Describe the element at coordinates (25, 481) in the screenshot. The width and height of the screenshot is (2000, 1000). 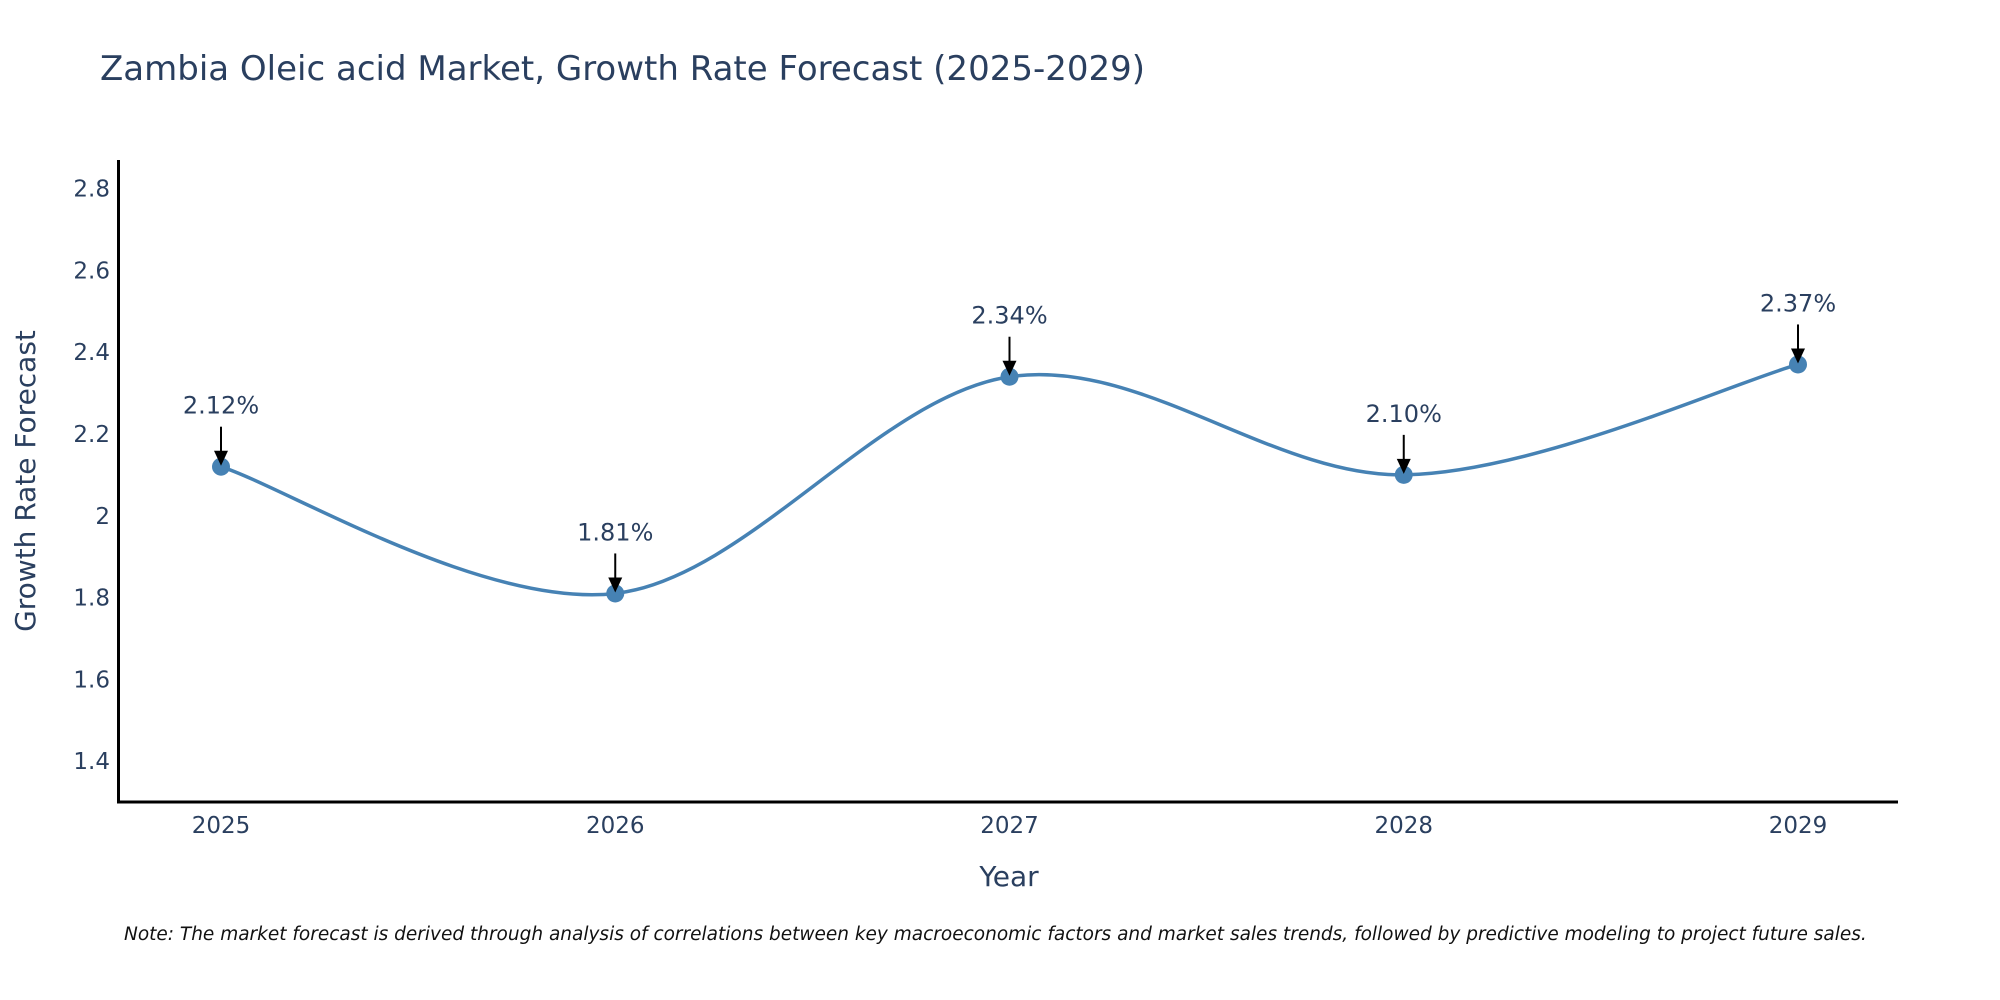
I see `y-axis-title: Growth Rate Forecast` at that location.